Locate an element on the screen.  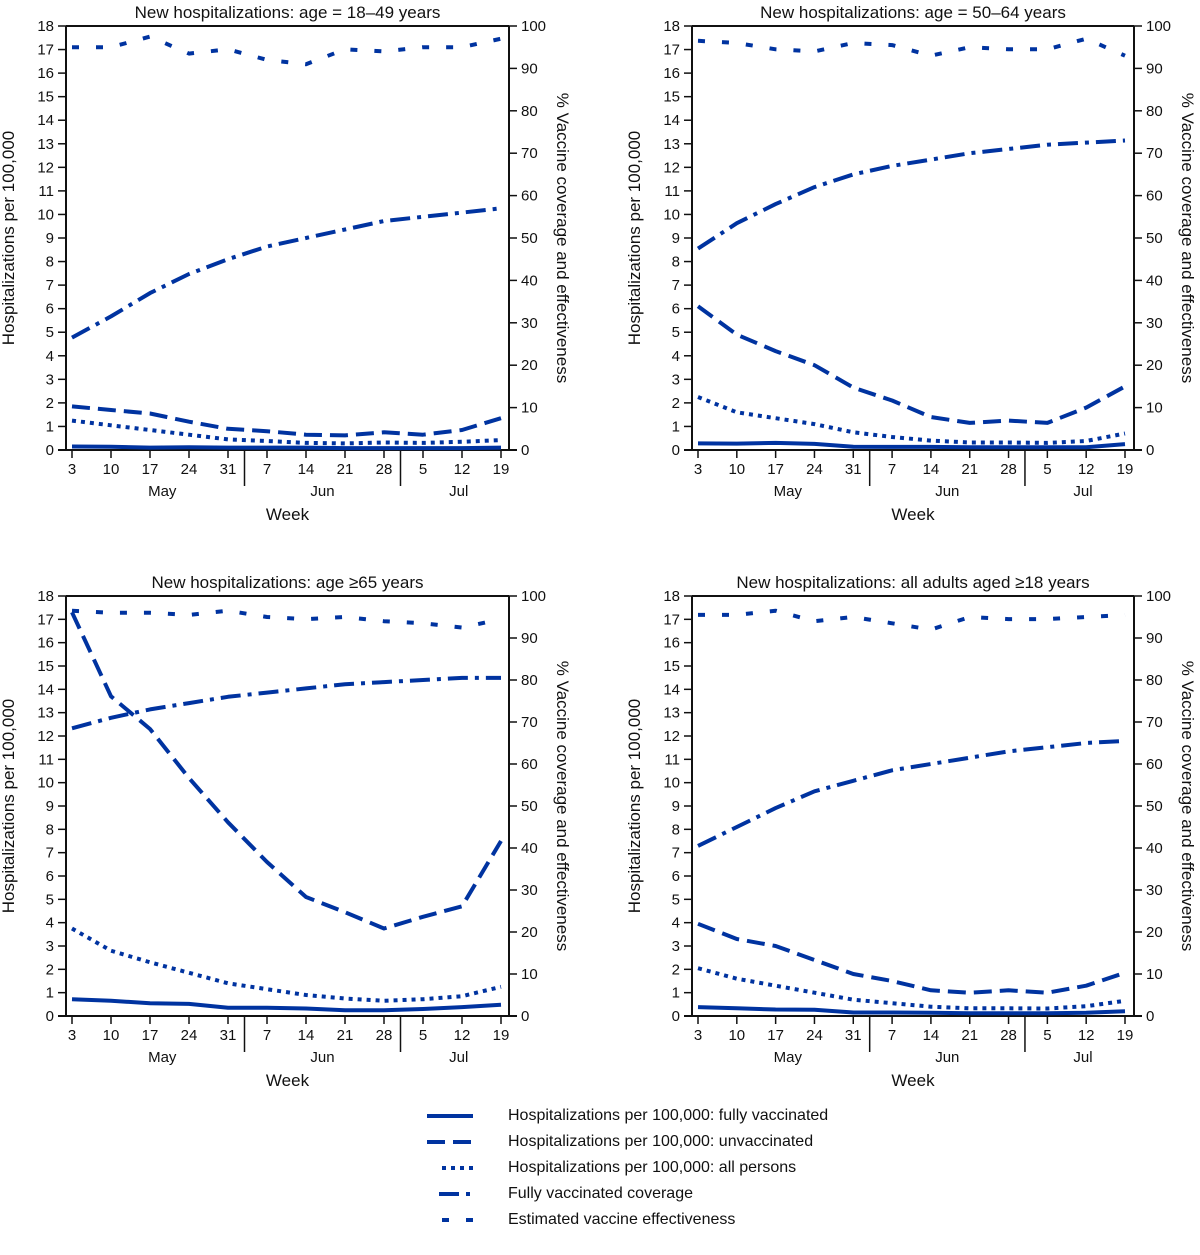
legend-item-coverage: Fully vaccinated coverage is located at coordinates (626, 1194).